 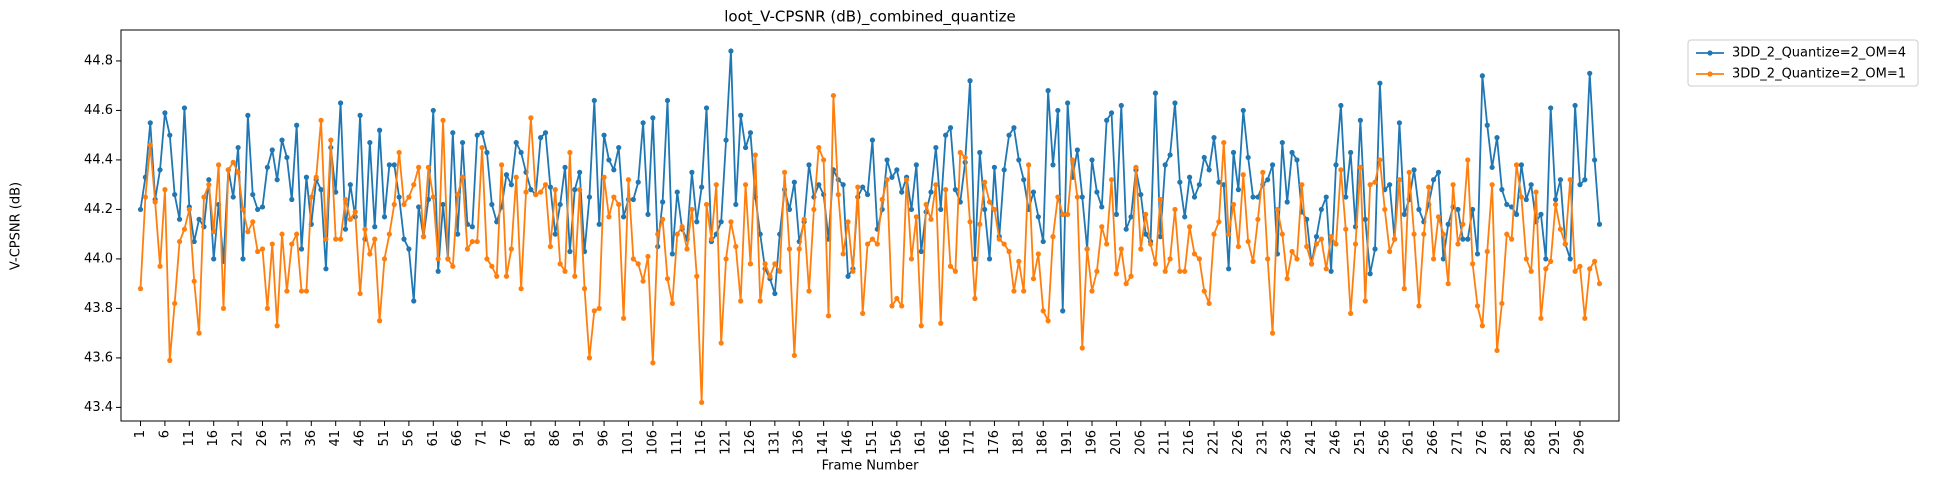 What do you see at coordinates (994, 442) in the screenshot?
I see `x-tick-label: 176` at bounding box center [994, 442].